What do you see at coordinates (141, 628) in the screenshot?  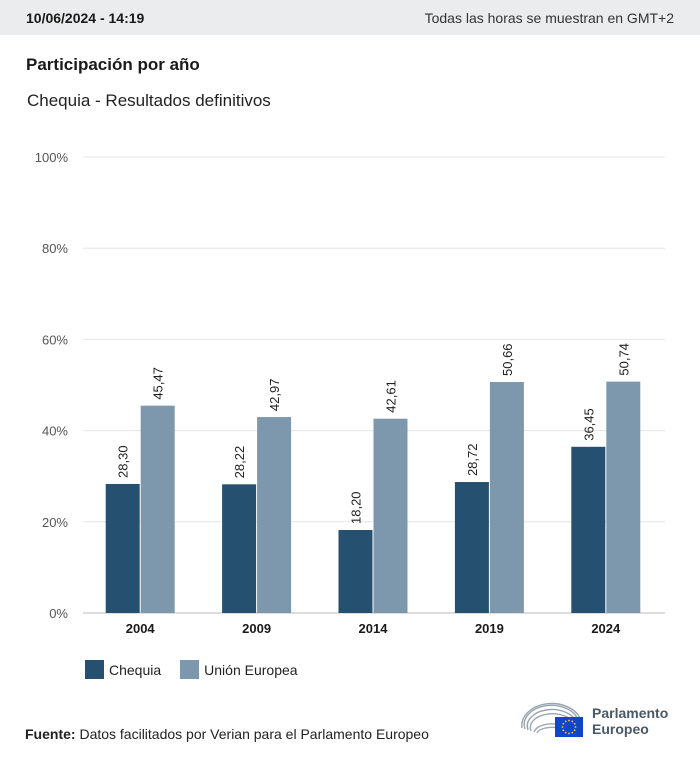 I see `x-tick-label-2004: 2004` at bounding box center [141, 628].